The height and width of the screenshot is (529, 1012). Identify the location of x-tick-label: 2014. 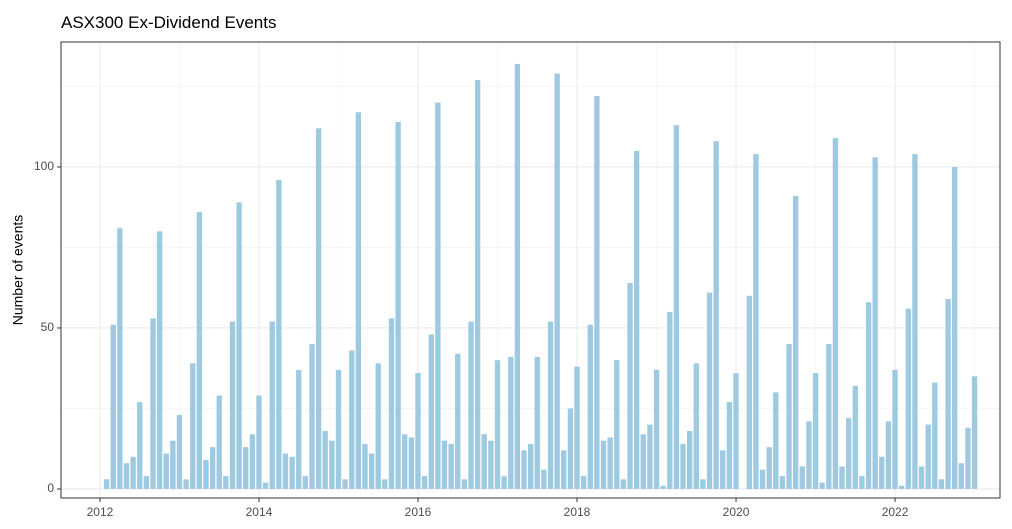
(259, 512).